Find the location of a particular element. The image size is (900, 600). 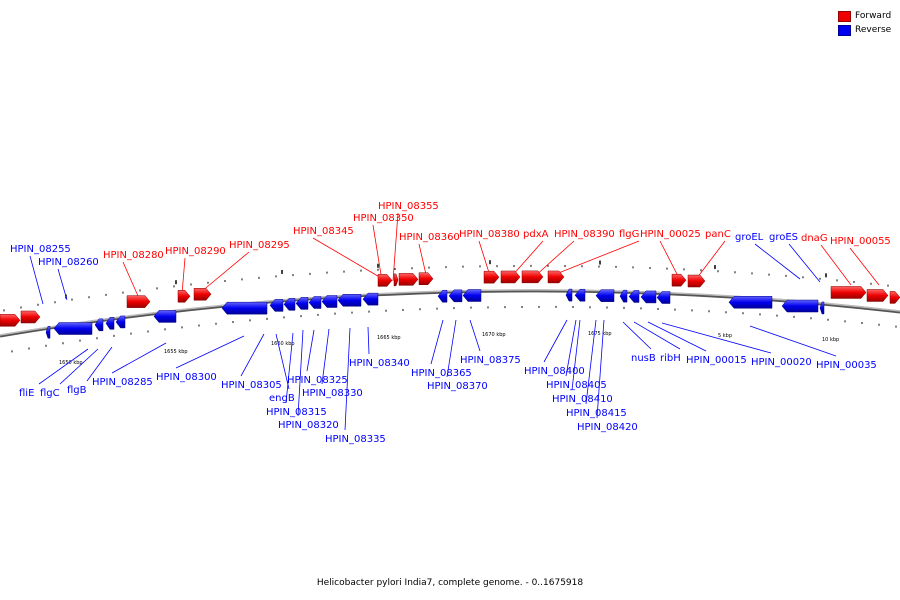

leader-line-flgg is located at coordinates (597, 257).